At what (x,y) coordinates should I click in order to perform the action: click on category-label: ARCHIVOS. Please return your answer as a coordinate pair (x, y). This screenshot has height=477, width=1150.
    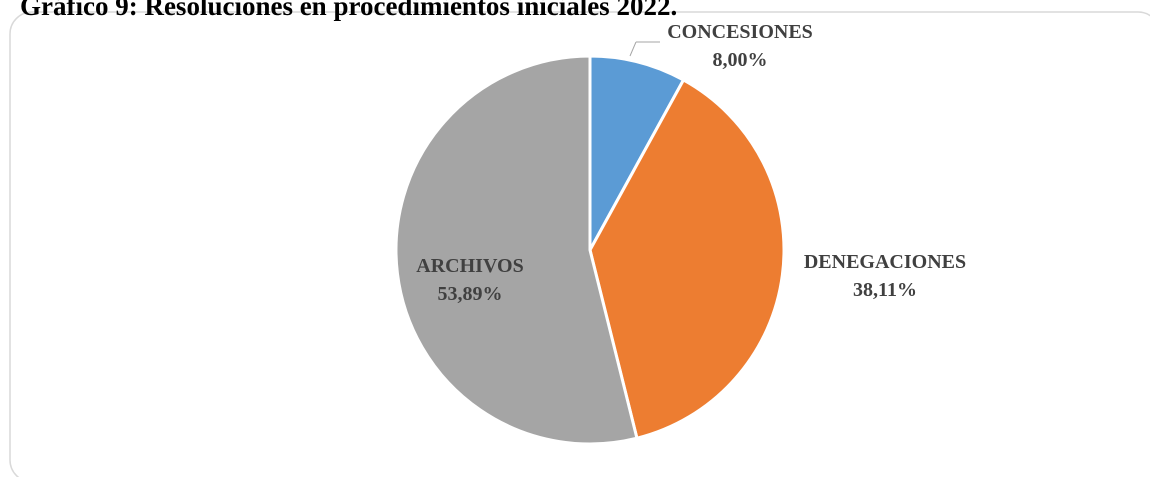
    Looking at the image, I should click on (469, 266).